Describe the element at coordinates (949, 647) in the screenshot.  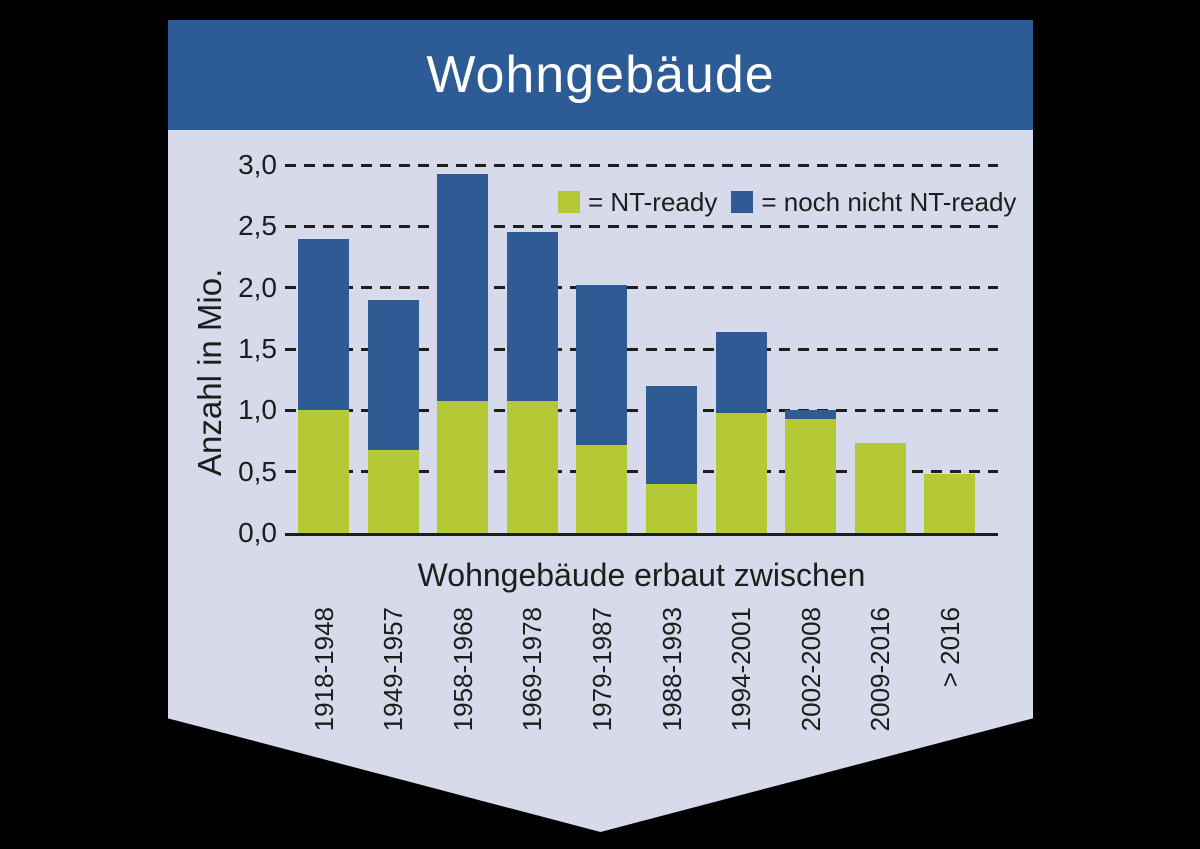
I see `x-tick-label: > 2016` at that location.